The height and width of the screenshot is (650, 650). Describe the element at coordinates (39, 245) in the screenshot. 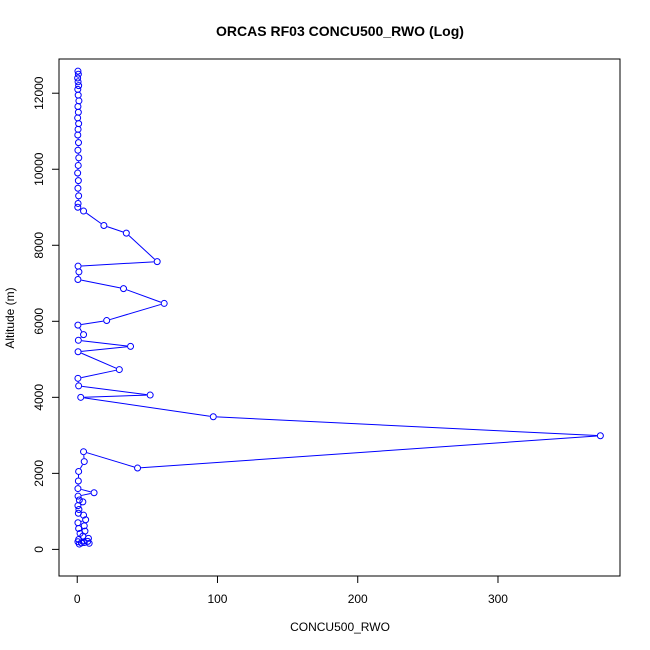

I see `y-tick-label: 8000` at that location.